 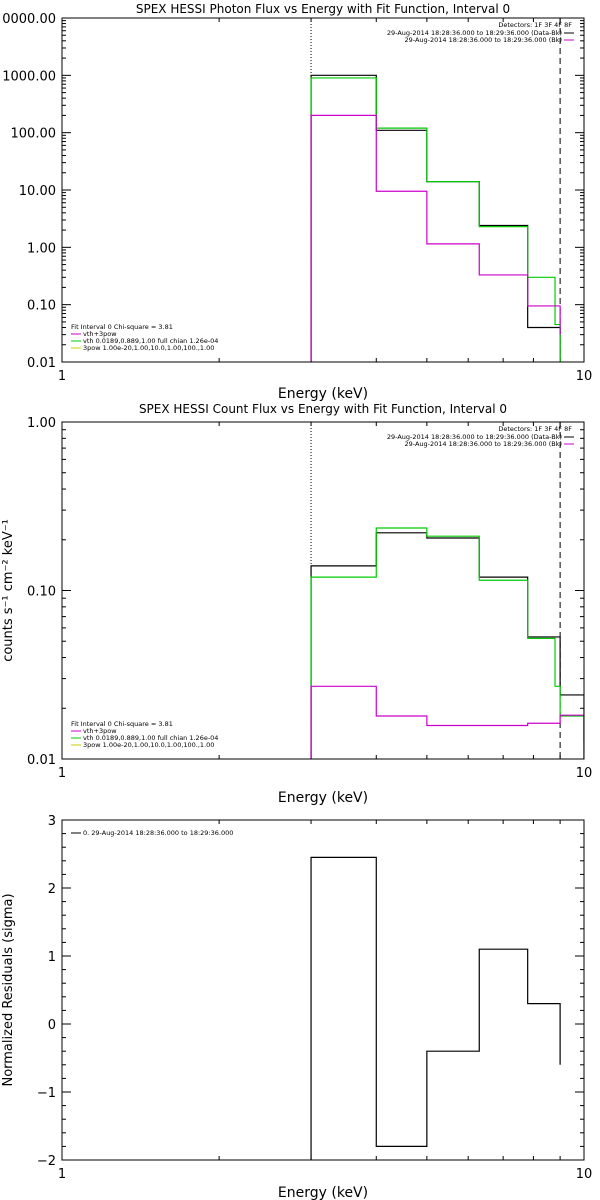 I want to click on y-tick-label: 0, so click(x=52, y=1025).